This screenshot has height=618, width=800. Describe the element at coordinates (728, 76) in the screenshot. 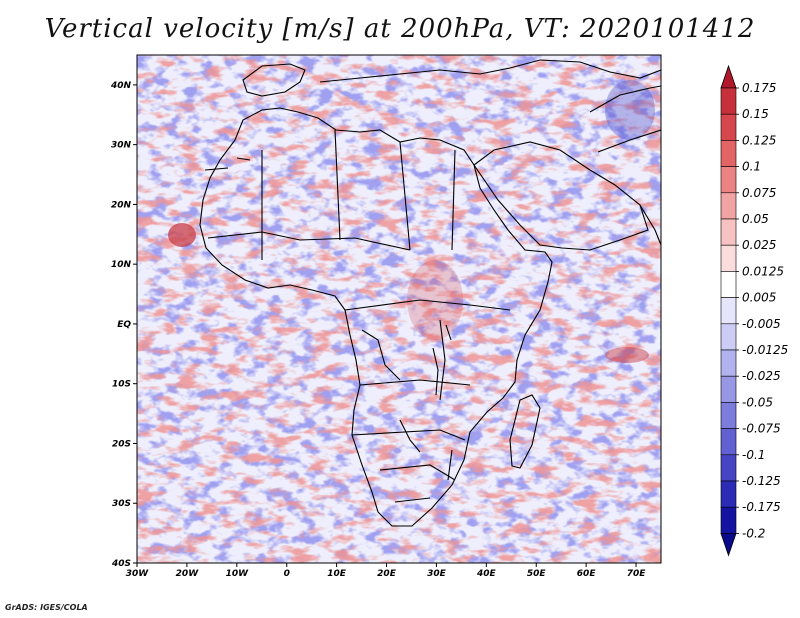

I see `colorbar-top-arrow` at that location.